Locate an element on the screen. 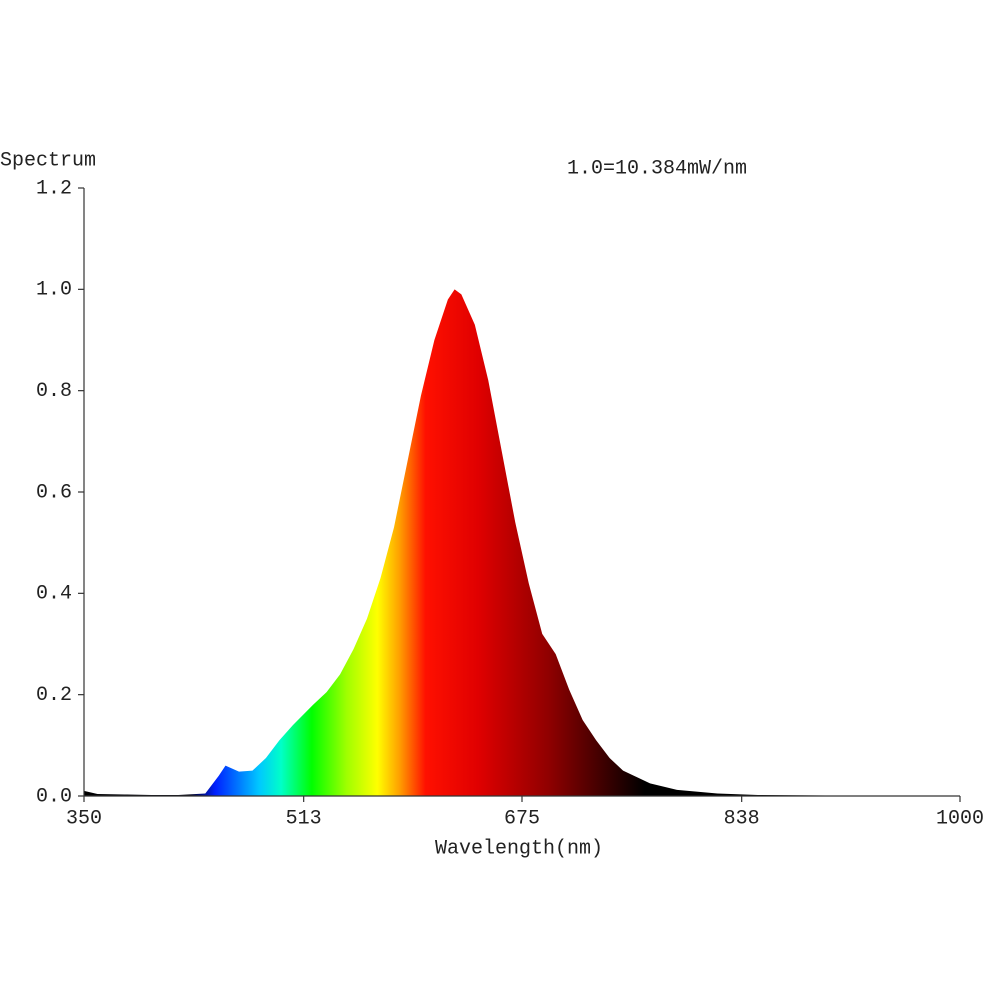 The width and height of the screenshot is (1000, 1000). y-tick-label: 0.0 is located at coordinates (54, 796).